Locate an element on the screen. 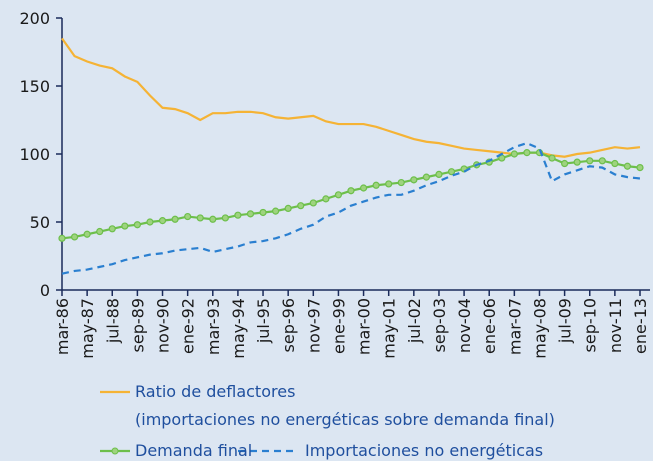 This screenshot has height=461, width=653. x-tick-label: mar-86 is located at coordinates (62, 326).